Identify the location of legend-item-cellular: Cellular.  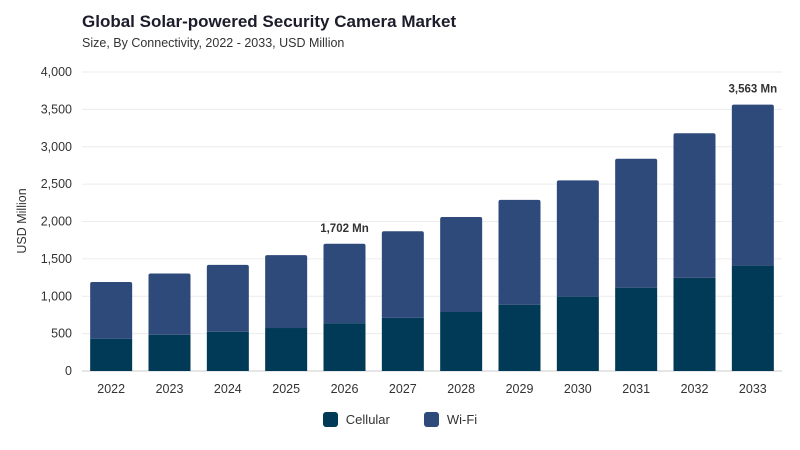
(356, 419).